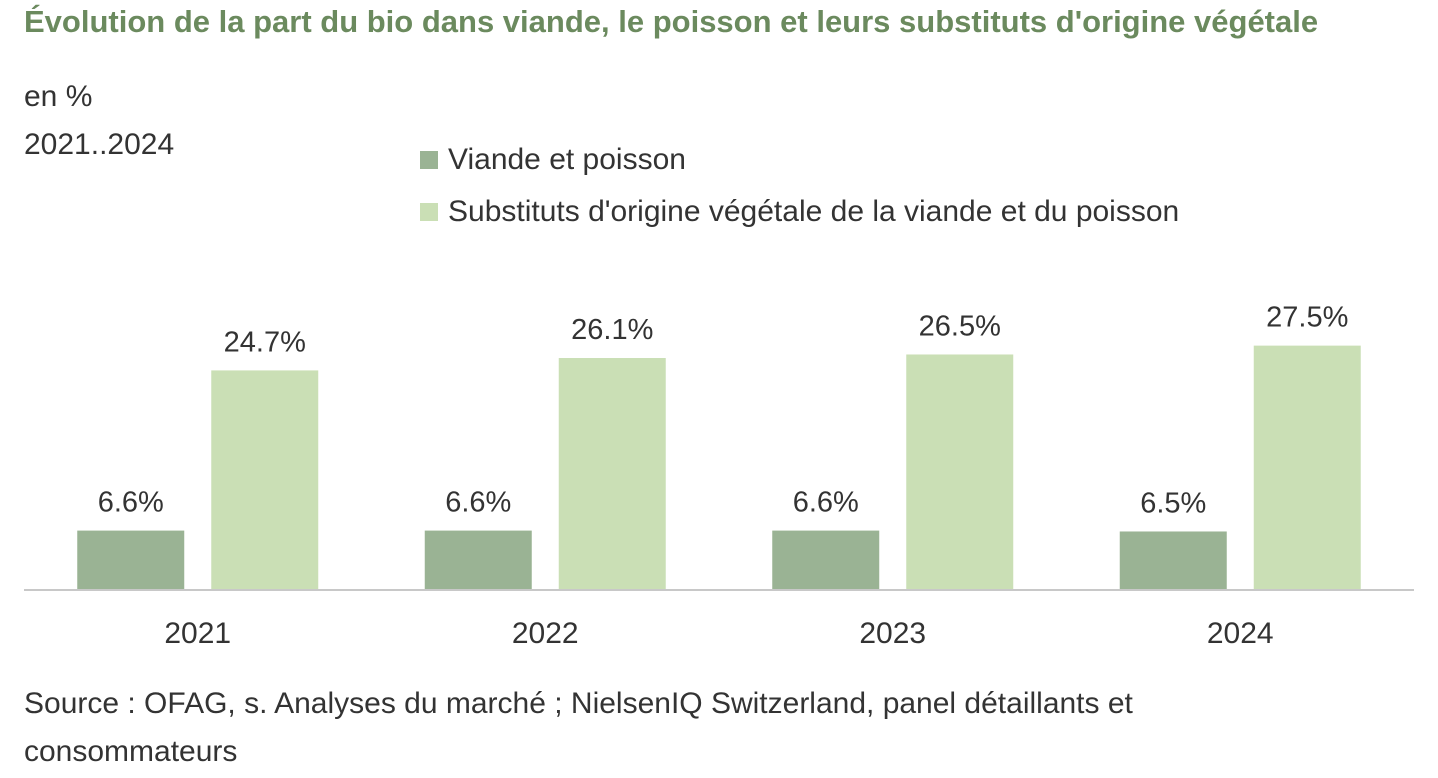 This screenshot has width=1438, height=778. Describe the element at coordinates (58, 96) in the screenshot. I see `unit-label: en %` at that location.